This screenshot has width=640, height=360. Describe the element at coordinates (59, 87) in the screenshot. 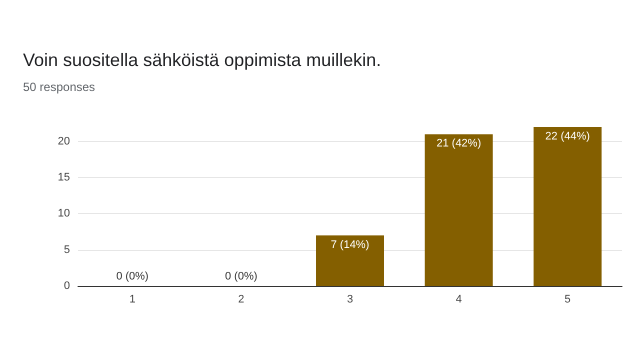

I see `chart-subtitle: 50 responses` at that location.